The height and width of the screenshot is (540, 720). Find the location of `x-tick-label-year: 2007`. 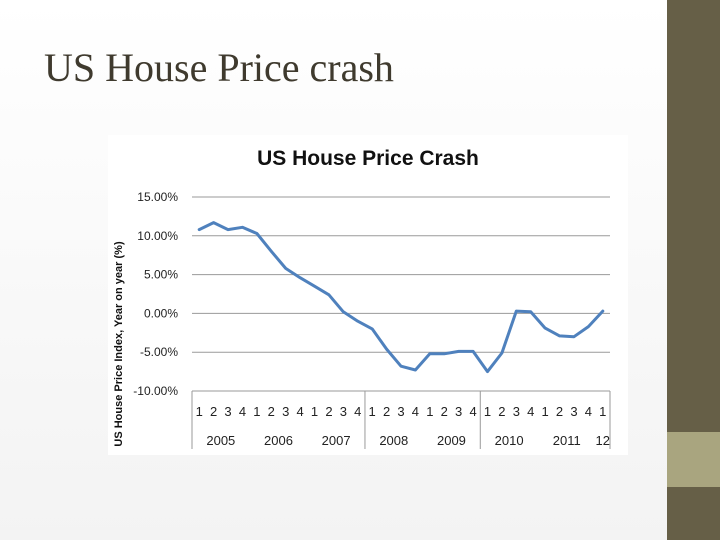

x-tick-label-year: 2007 is located at coordinates (336, 440).